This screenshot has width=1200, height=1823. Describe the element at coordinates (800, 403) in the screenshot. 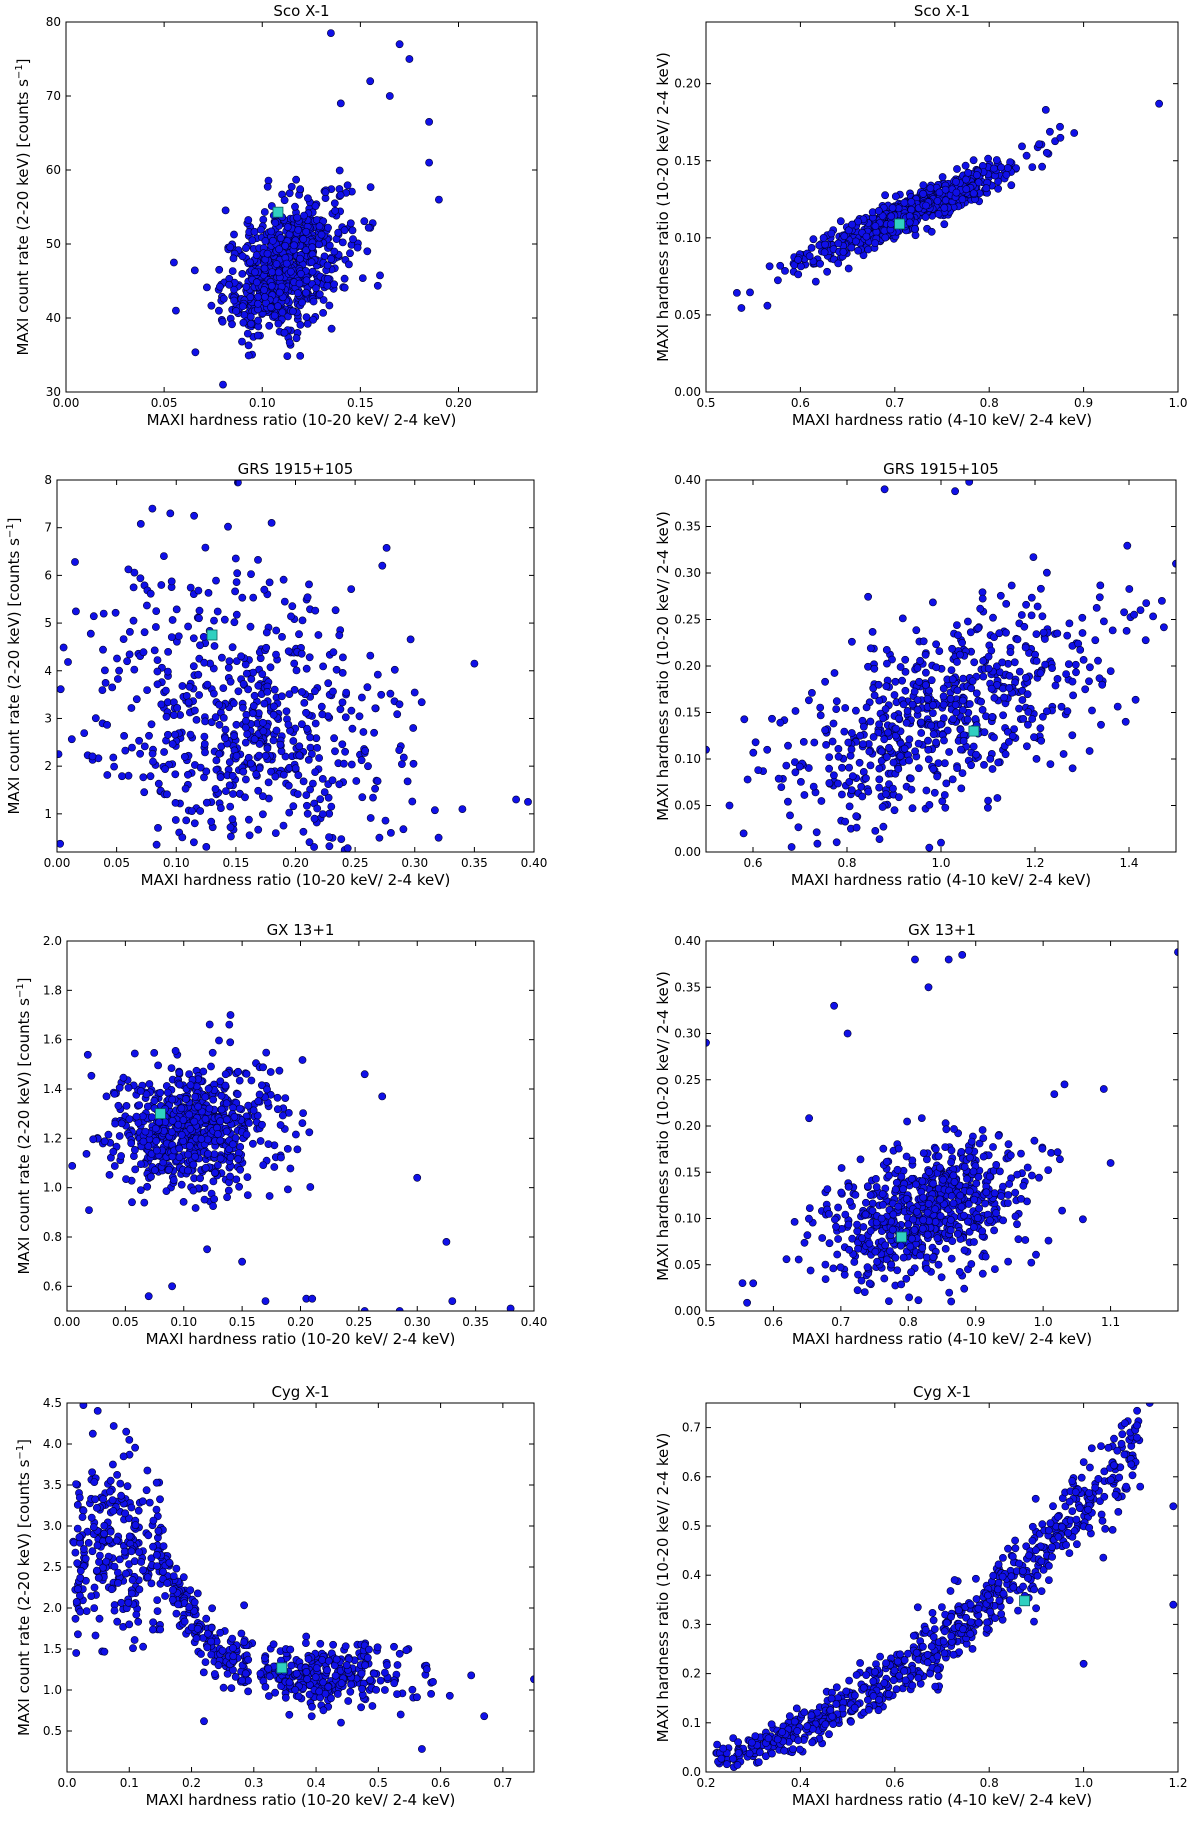

I see `x-tick-label: 0.6` at that location.